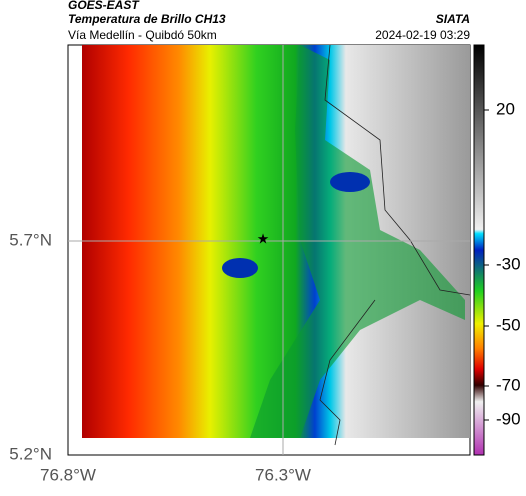 Image resolution: width=526 pixels, height=496 pixels. What do you see at coordinates (30, 453) in the screenshot?
I see `lat-label: 5.2°N` at bounding box center [30, 453].